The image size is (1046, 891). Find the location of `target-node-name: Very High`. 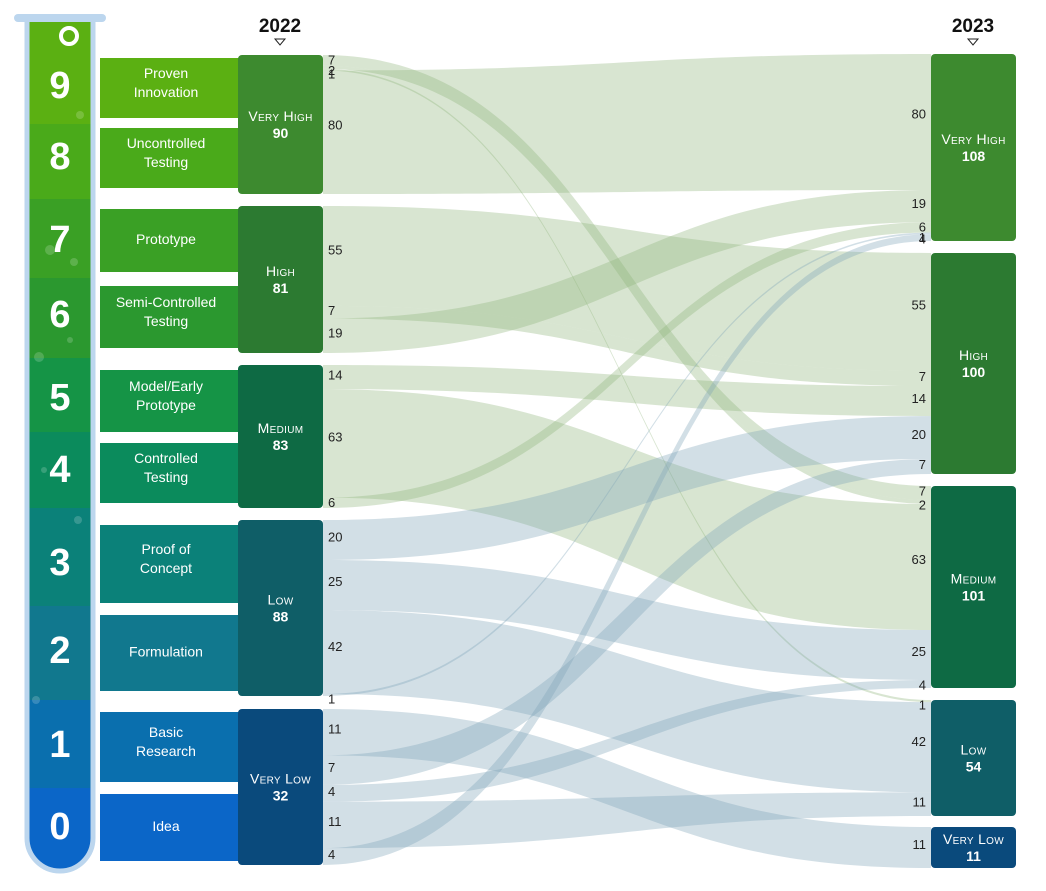

target-node-name: Very High is located at coordinates (973, 139).